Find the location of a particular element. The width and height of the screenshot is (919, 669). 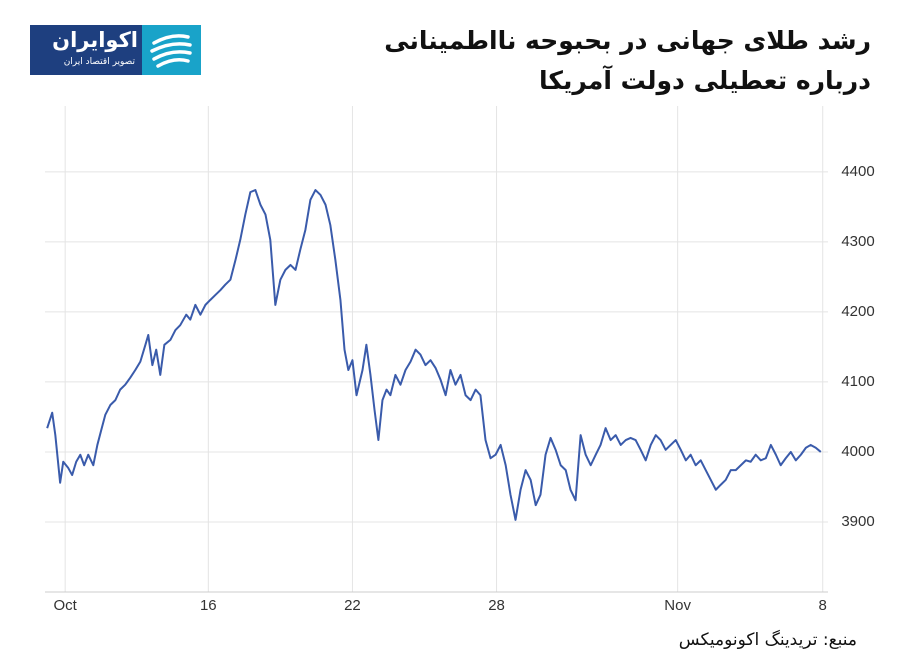

y-tick-label: 4200 is located at coordinates (857, 311).